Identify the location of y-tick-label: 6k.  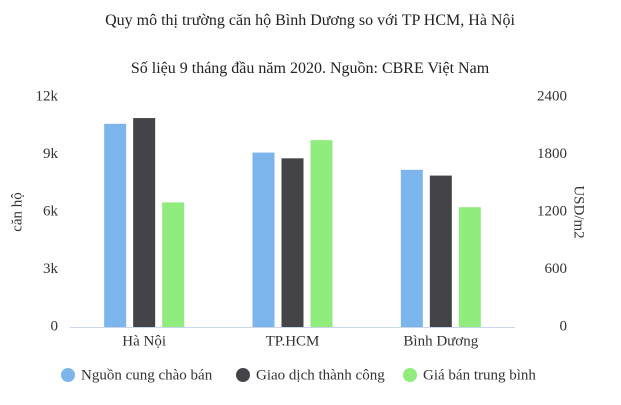
(51, 211).